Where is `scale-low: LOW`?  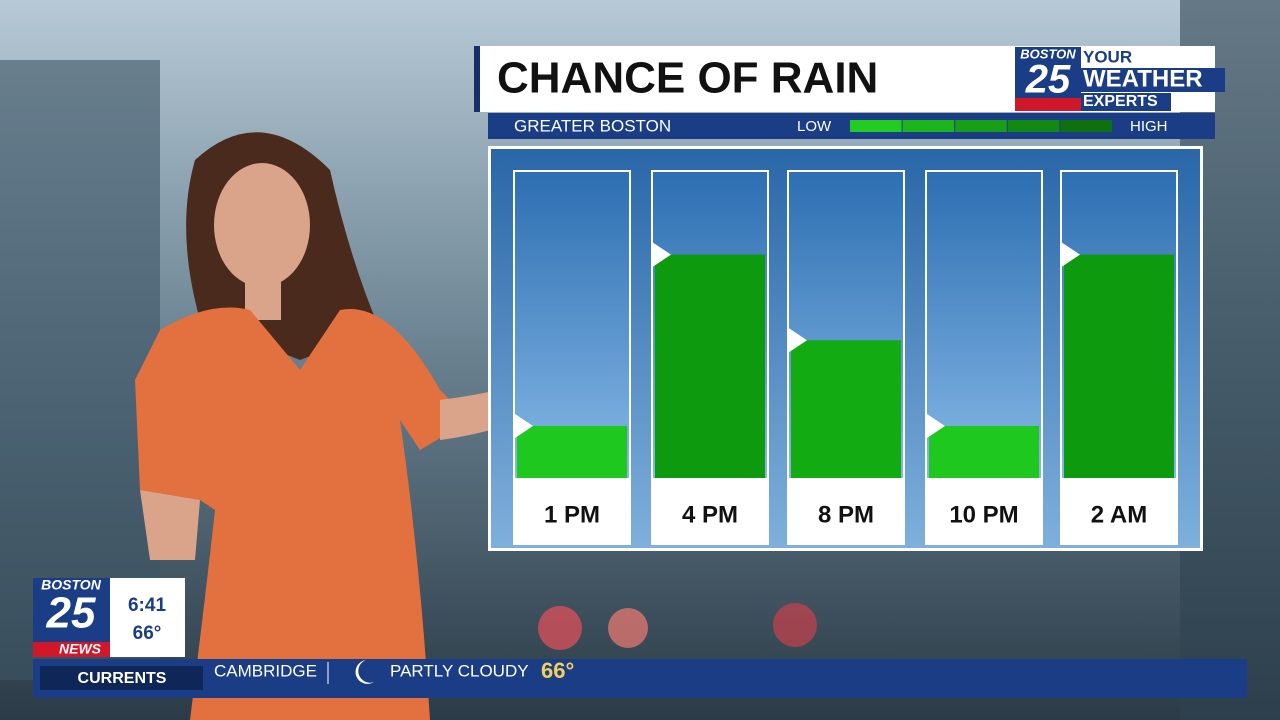
scale-low: LOW is located at coordinates (814, 126).